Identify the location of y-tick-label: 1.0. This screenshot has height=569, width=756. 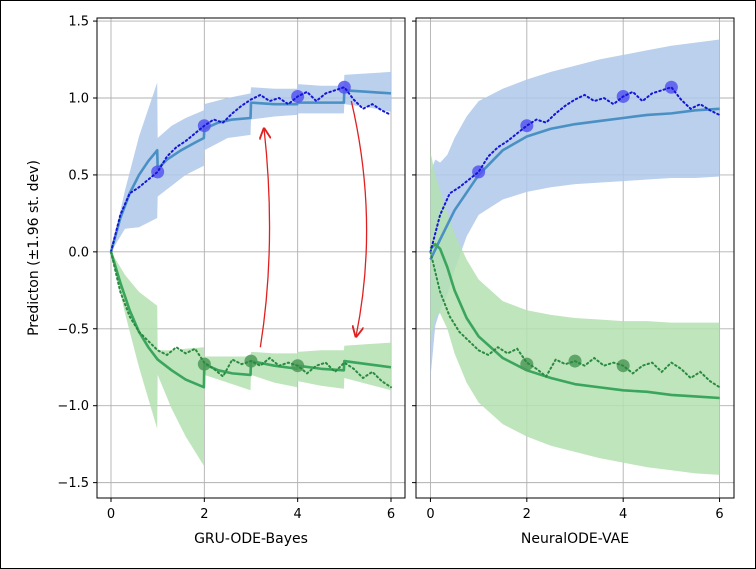
(78, 99).